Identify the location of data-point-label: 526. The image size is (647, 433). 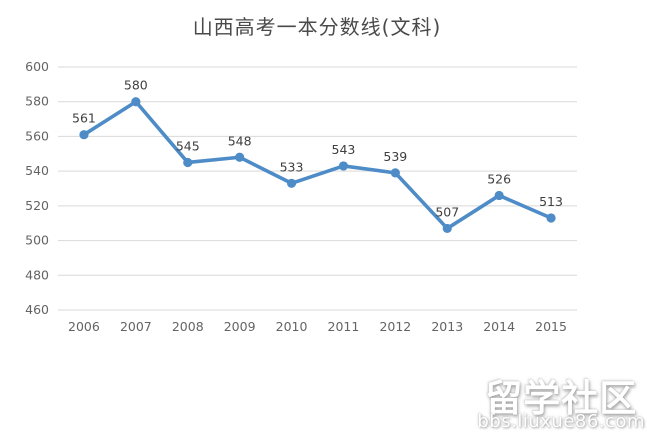
(499, 178).